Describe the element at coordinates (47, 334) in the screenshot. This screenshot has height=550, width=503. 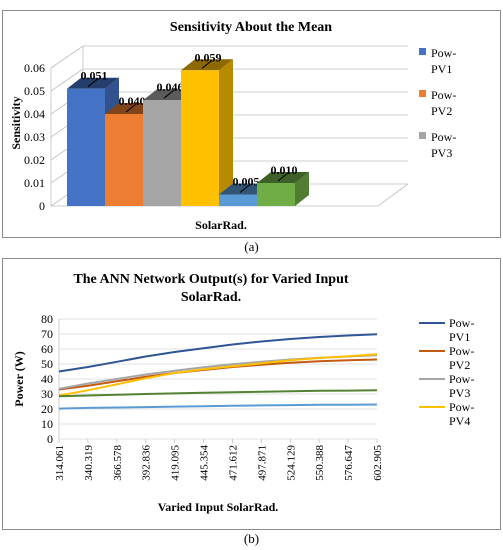
I see `chart-b-ytick-label: 70` at that location.